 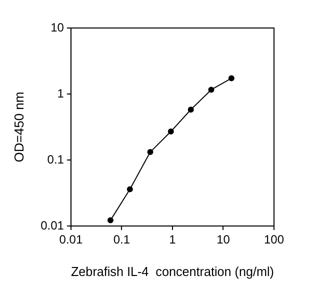 I want to click on x-tick-label: 0.1, so click(x=121, y=239).